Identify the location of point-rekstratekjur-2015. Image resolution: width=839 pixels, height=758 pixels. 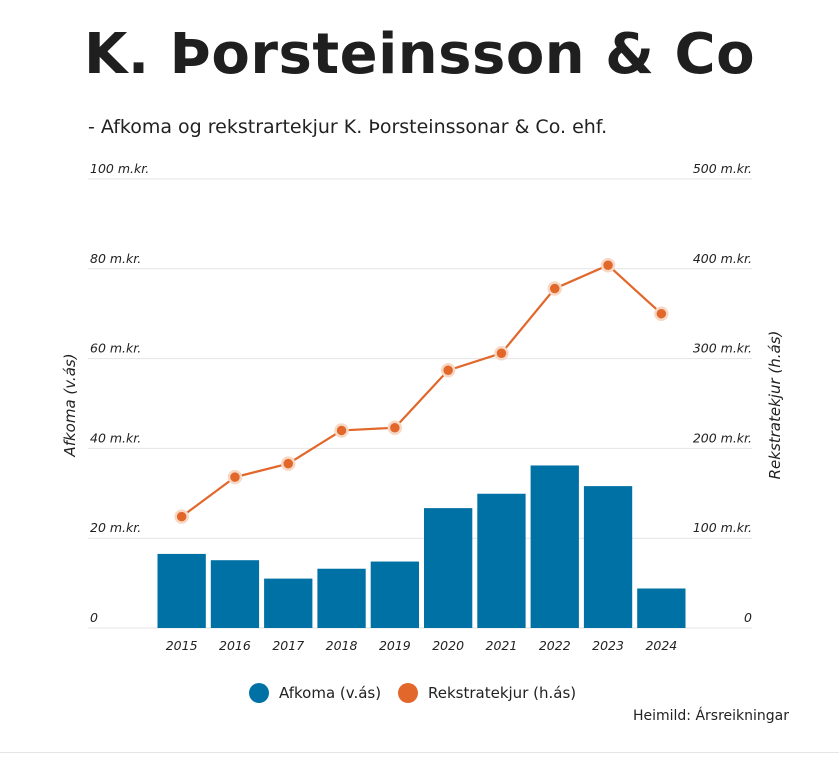
(181, 516).